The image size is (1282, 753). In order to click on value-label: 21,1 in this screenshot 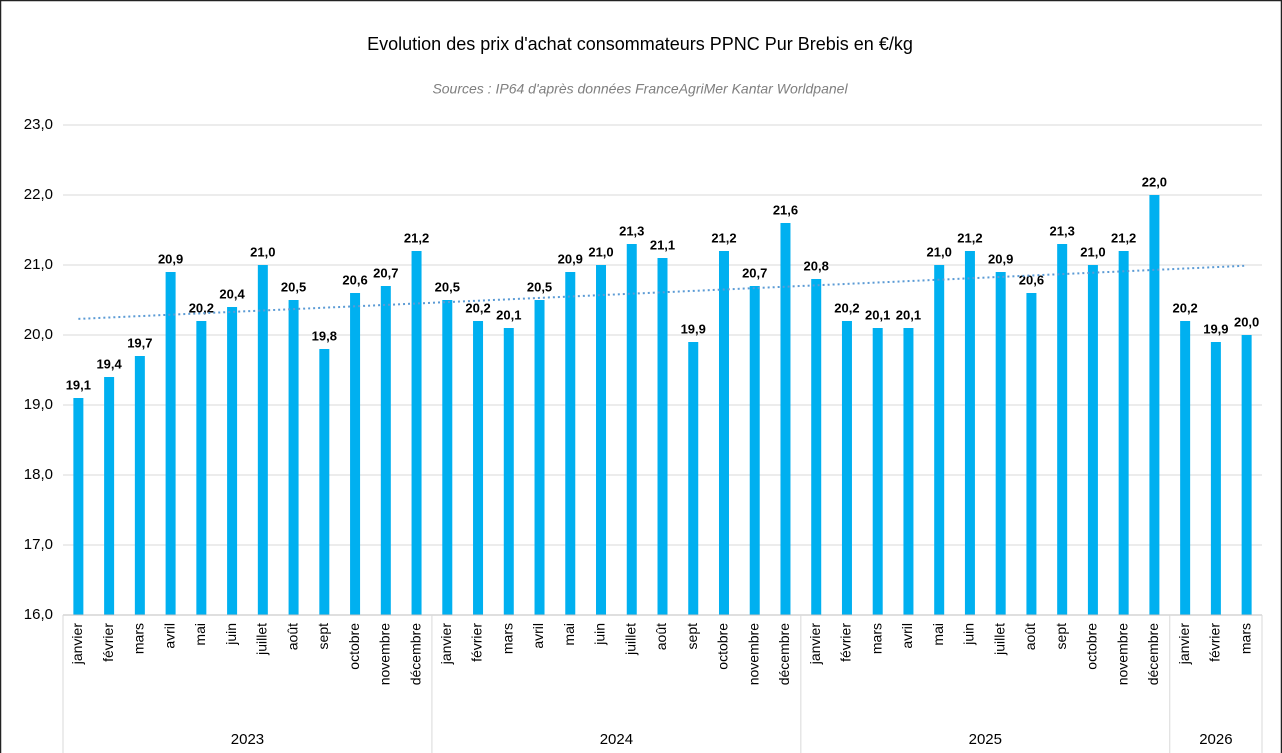, I will do `click(662, 244)`.